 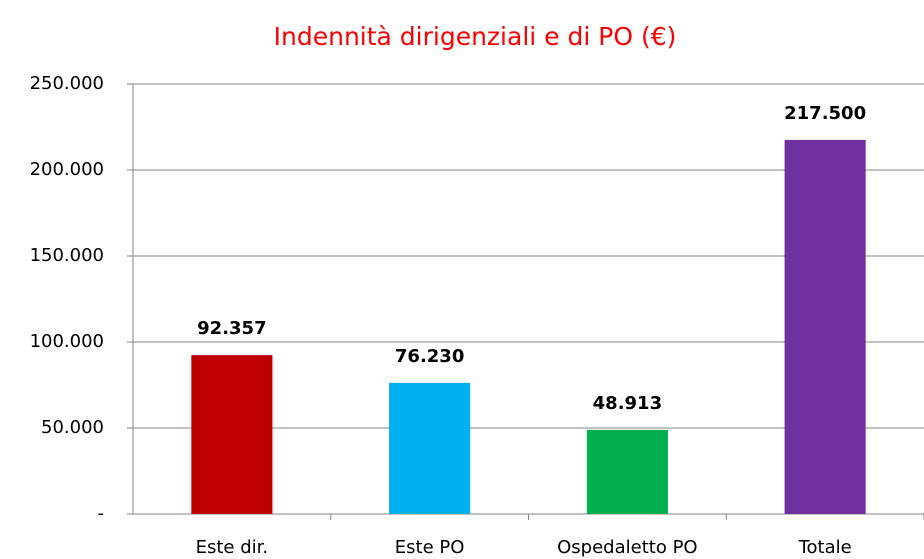 What do you see at coordinates (627, 547) in the screenshot?
I see `x-tick-label: Ospedaletto PO` at bounding box center [627, 547].